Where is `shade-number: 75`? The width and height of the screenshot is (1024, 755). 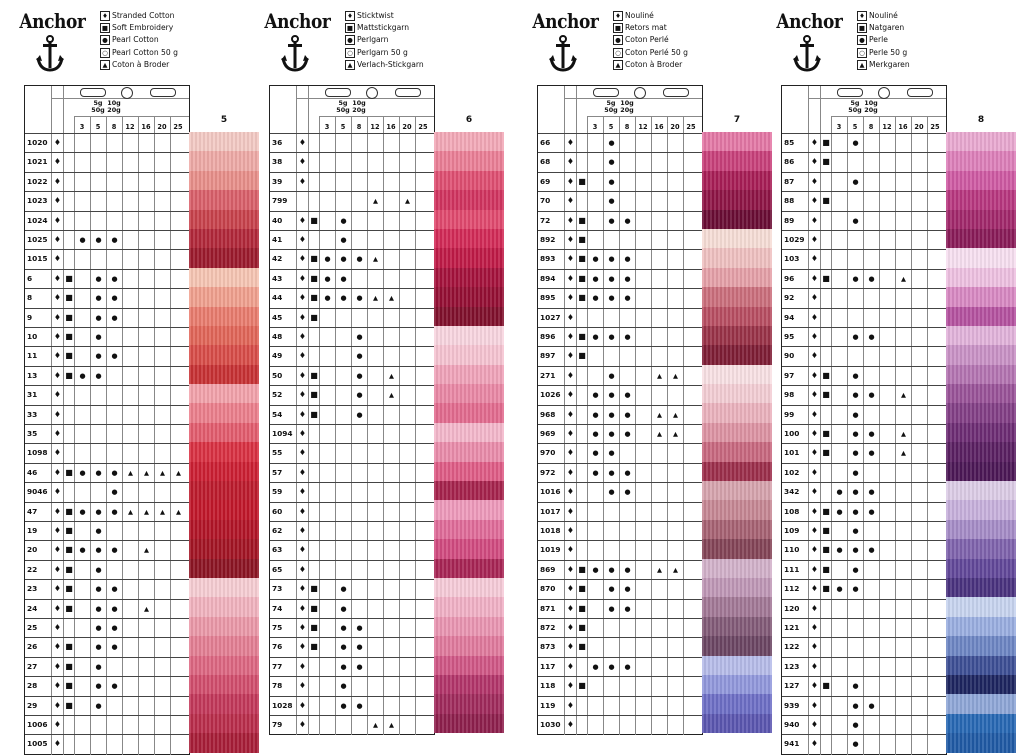
shade-number: 75 is located at coordinates (277, 627).